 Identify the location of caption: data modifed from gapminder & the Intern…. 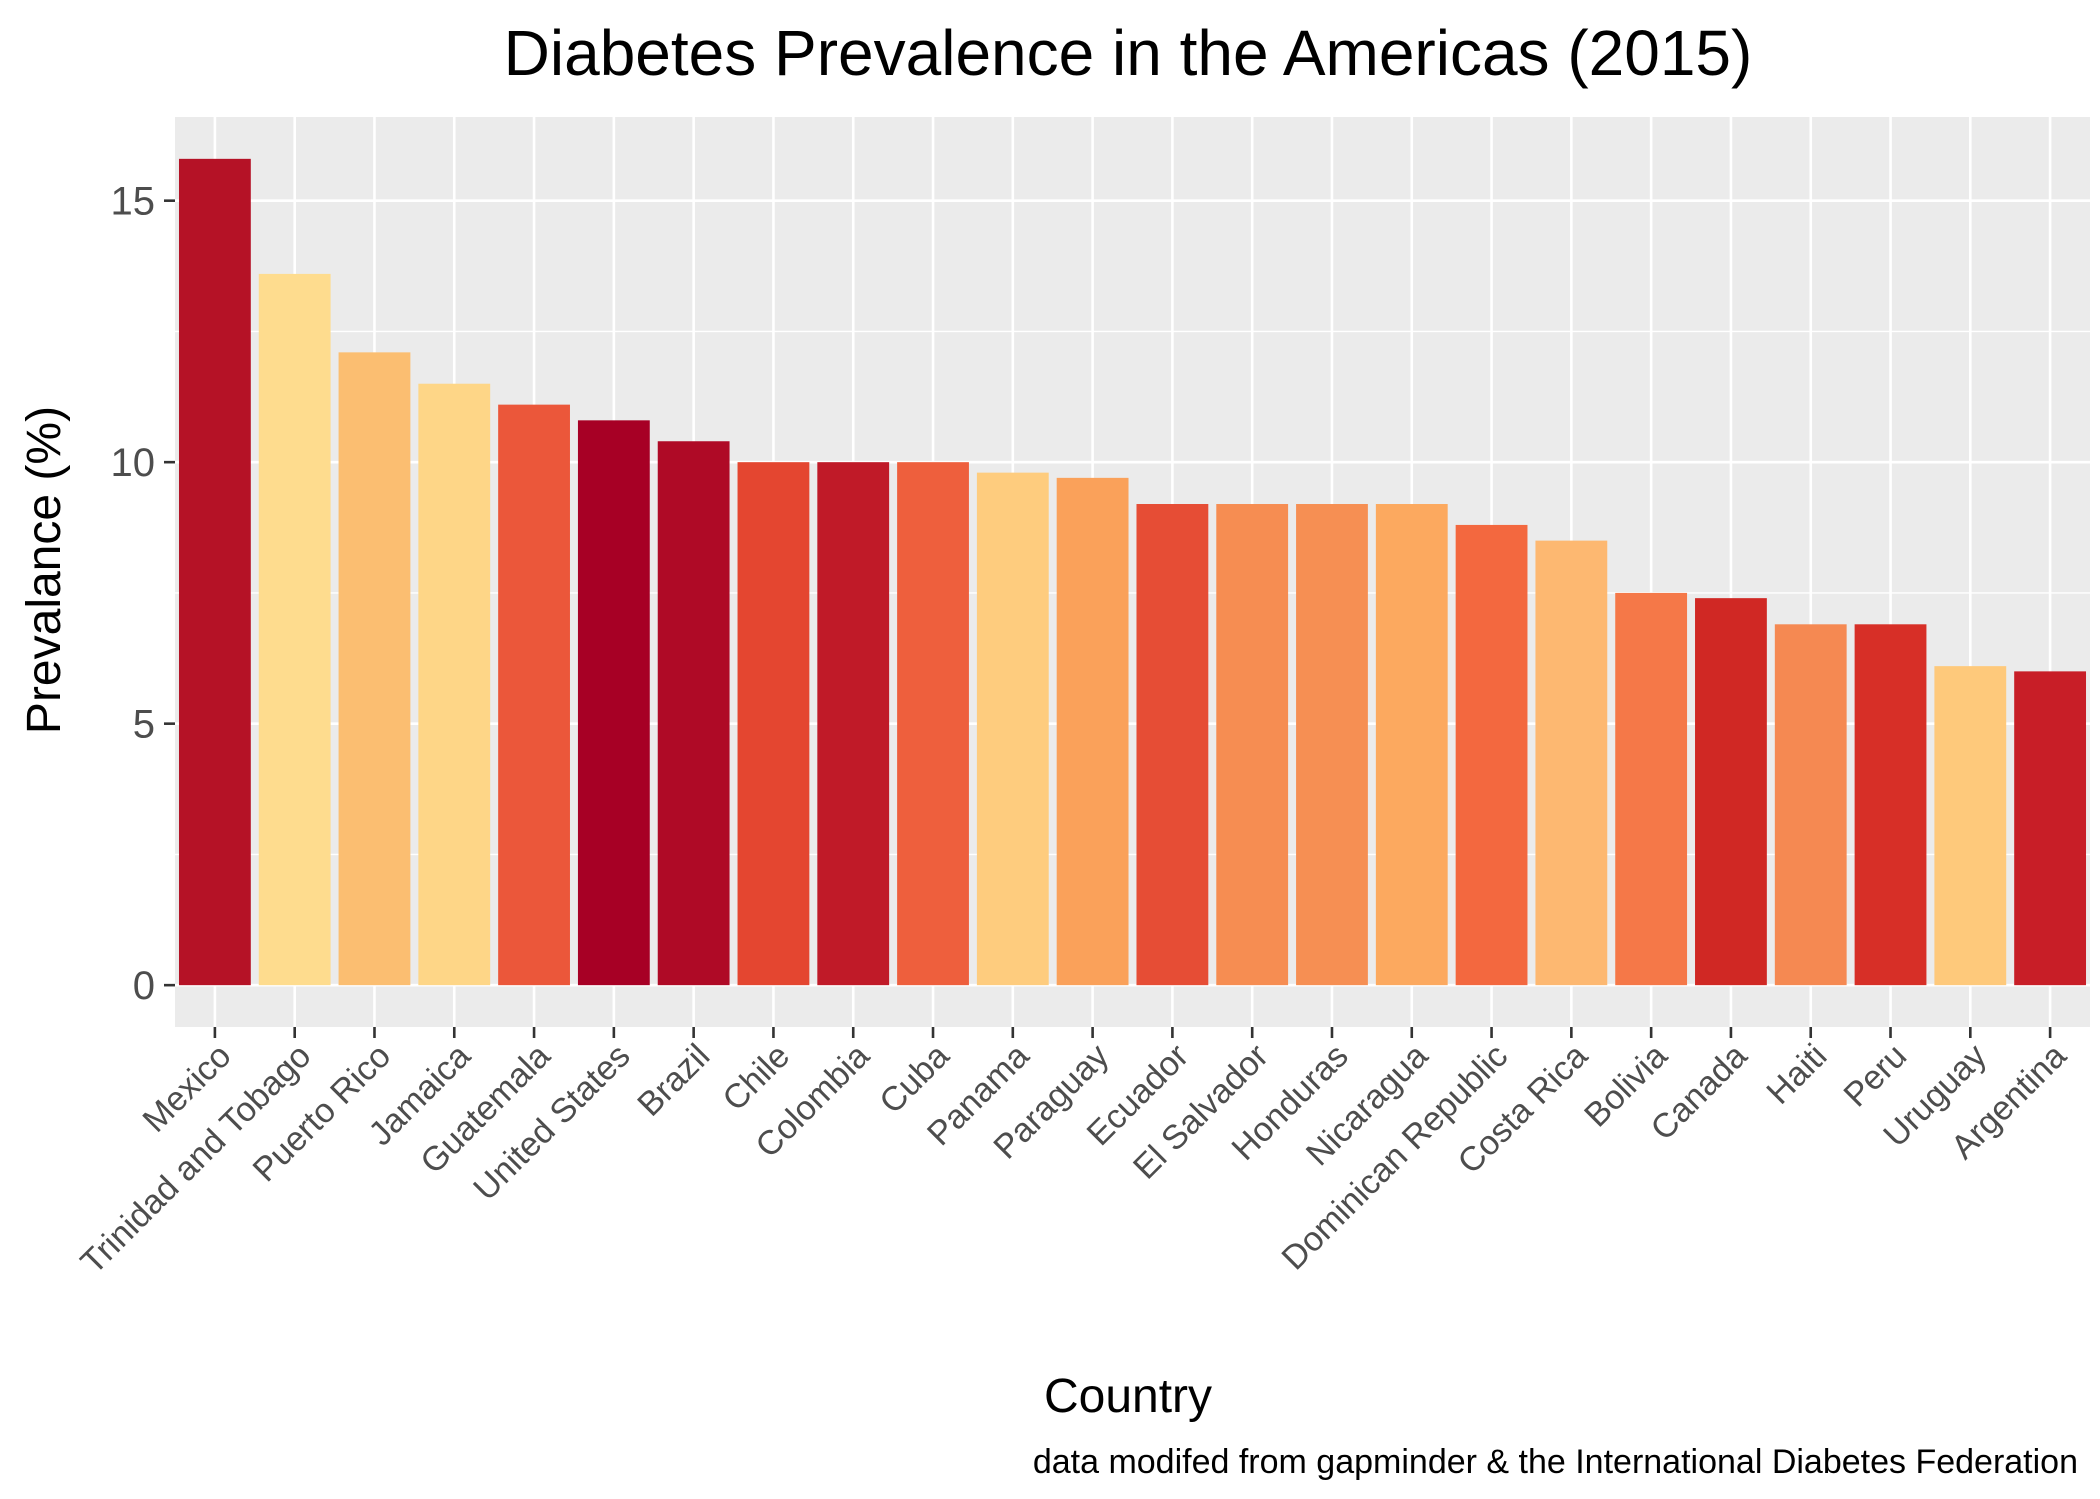
(1555, 1462).